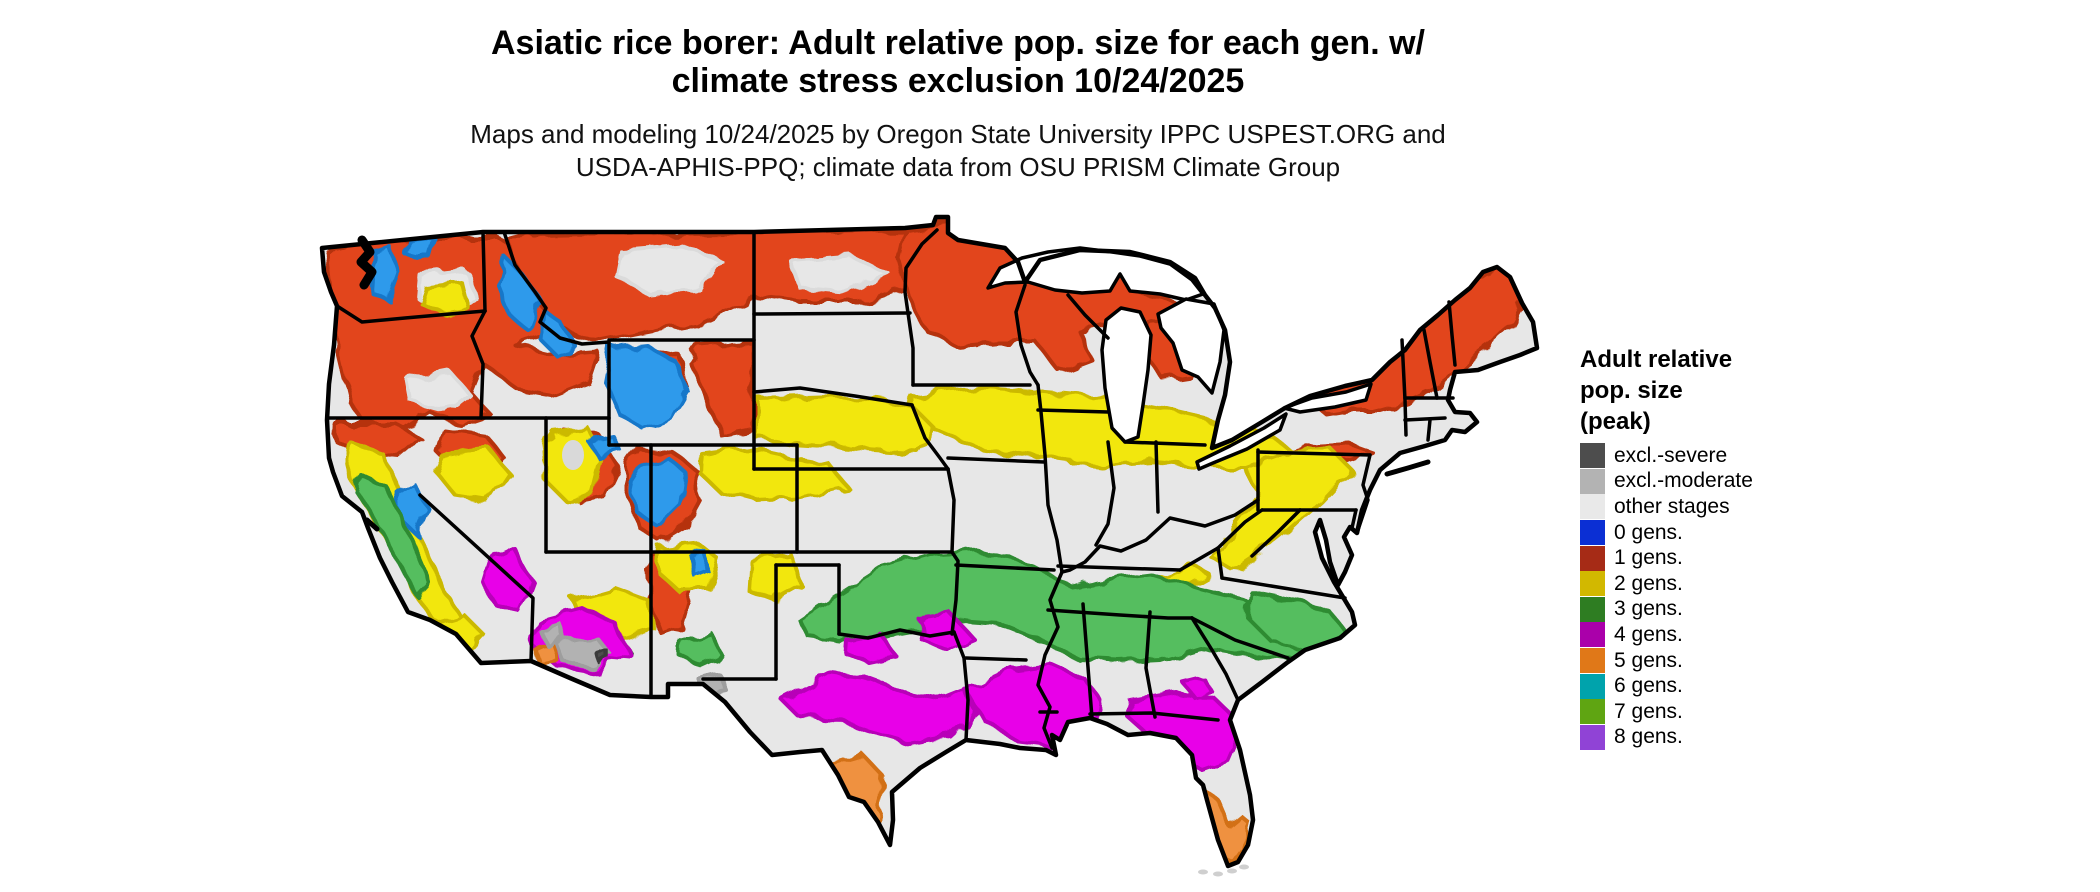 This screenshot has height=892, width=2100. I want to click on legend-swatch-g7, so click(1592, 712).